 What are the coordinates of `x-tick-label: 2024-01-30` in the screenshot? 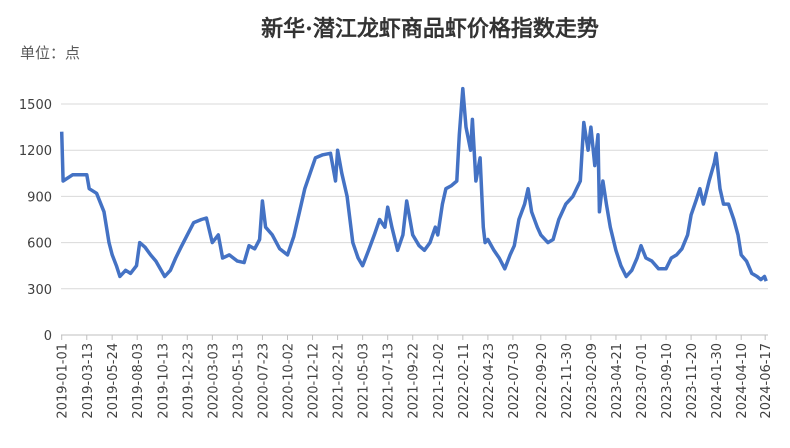 It's located at (717, 381).